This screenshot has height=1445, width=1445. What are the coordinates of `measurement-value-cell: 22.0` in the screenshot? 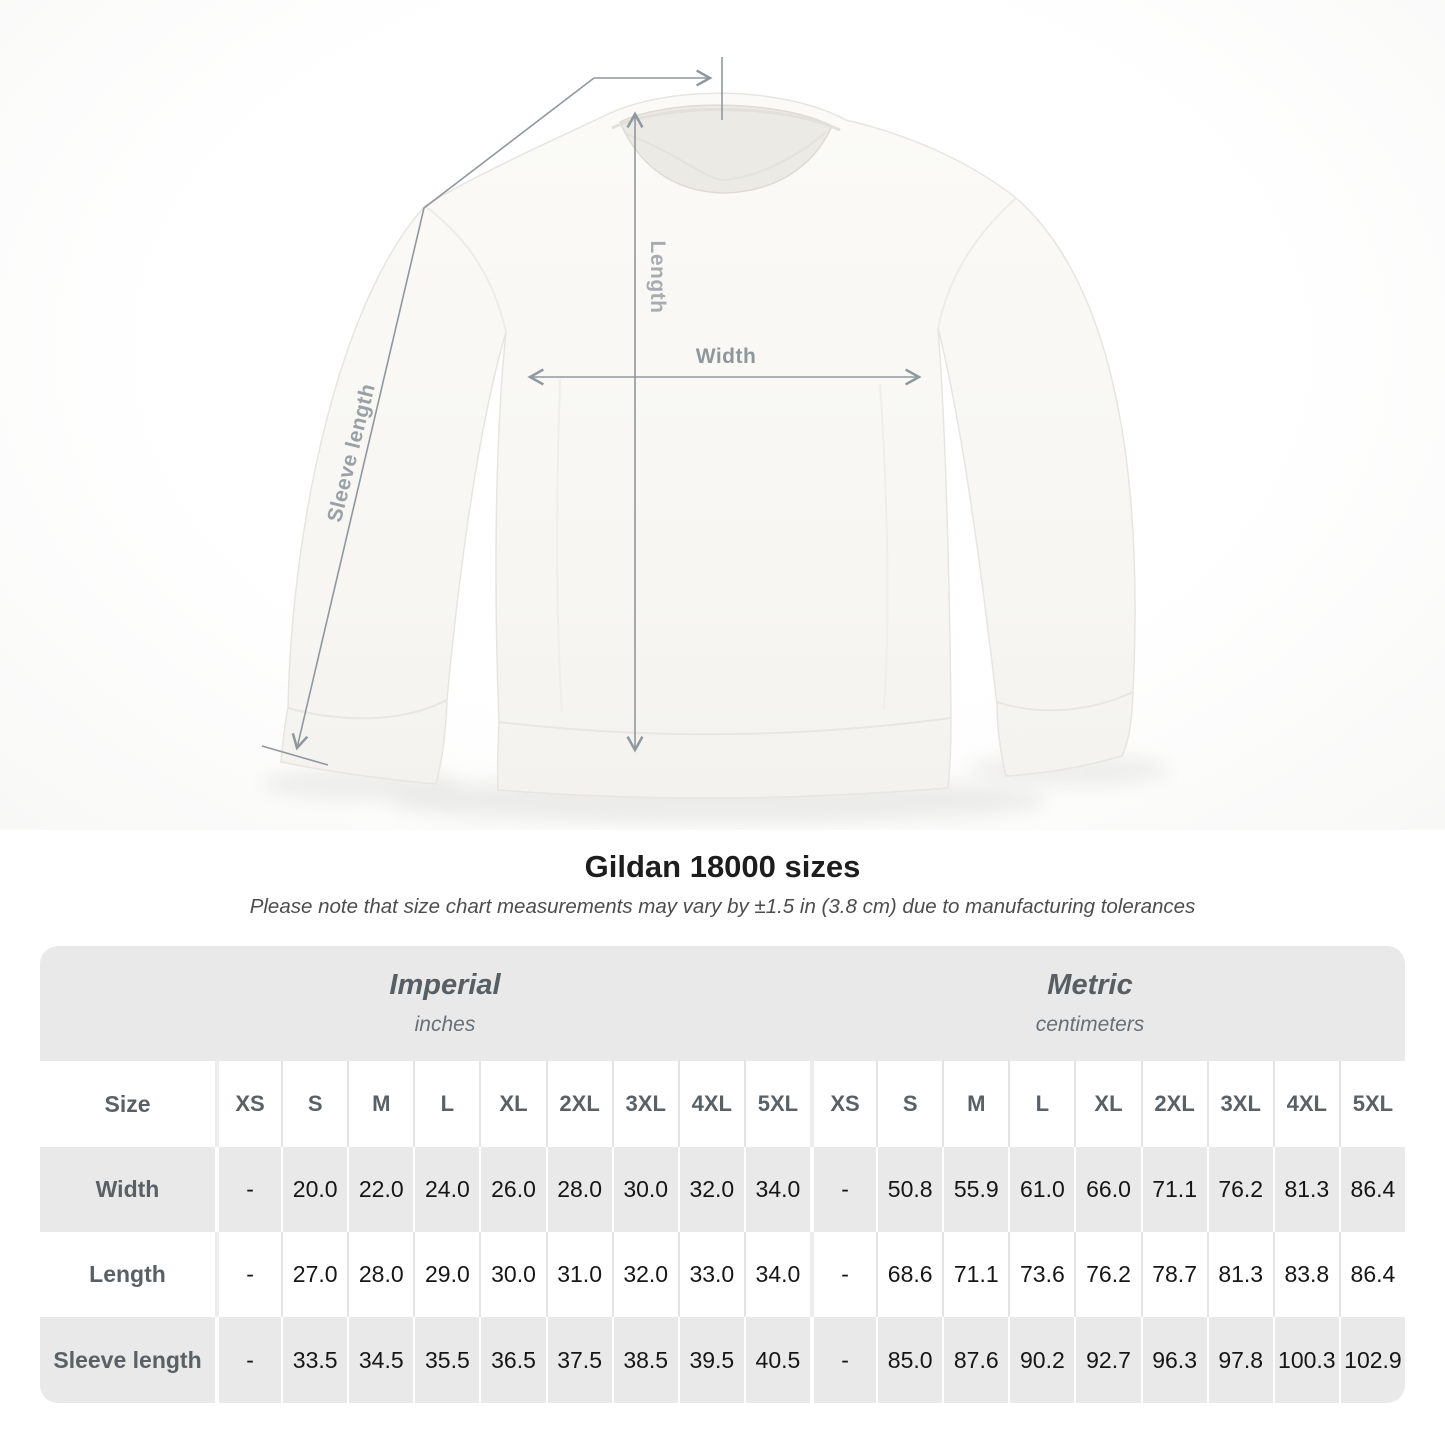 It's located at (380, 1189).